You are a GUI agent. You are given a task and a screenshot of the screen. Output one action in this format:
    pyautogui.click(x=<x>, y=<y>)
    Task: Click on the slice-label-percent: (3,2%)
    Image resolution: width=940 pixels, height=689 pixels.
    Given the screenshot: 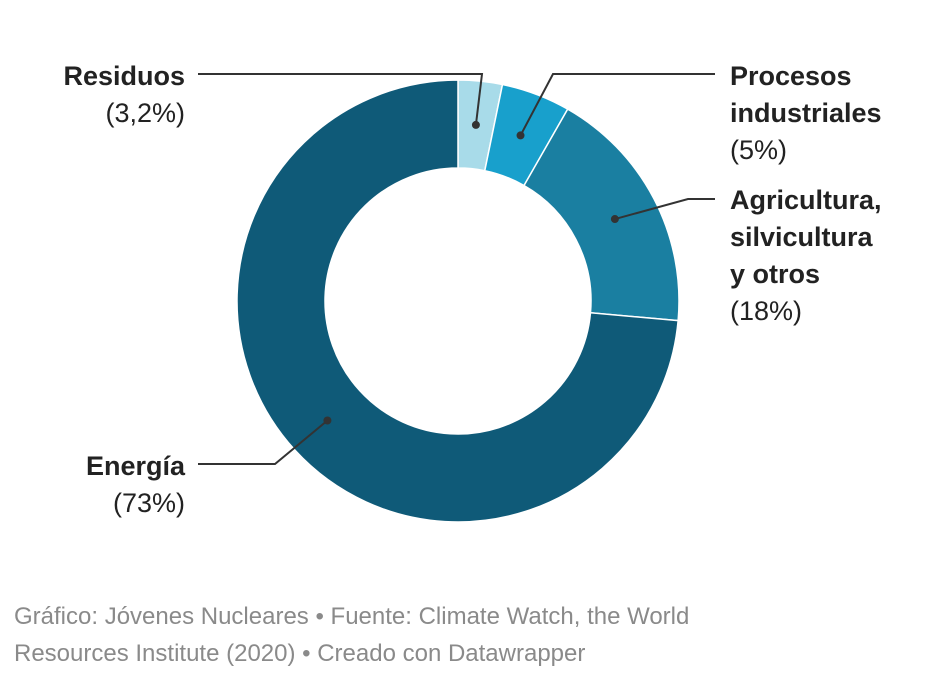 What is the action you would take?
    pyautogui.click(x=145, y=113)
    